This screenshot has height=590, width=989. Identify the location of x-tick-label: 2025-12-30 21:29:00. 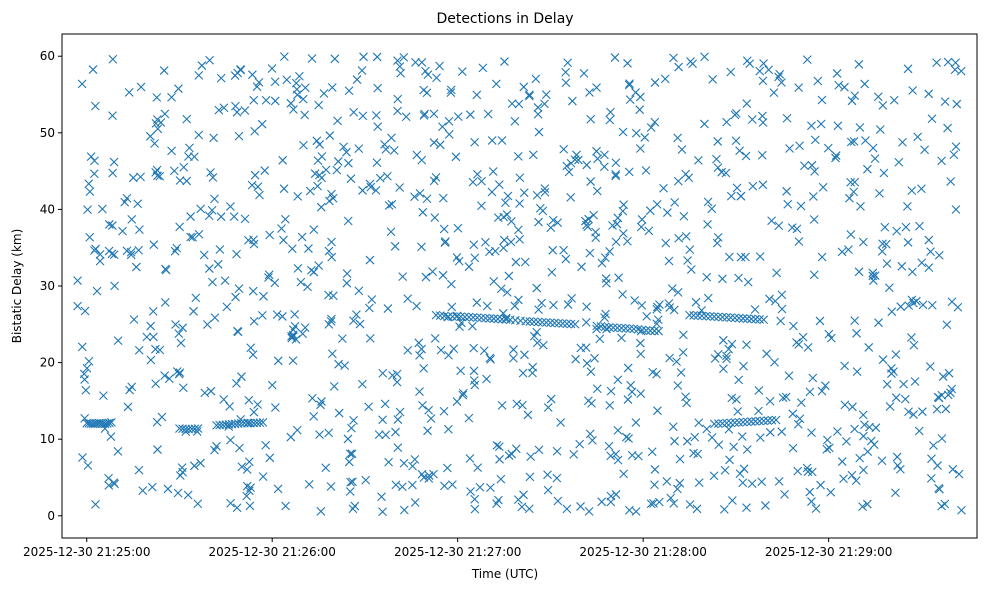
(828, 552).